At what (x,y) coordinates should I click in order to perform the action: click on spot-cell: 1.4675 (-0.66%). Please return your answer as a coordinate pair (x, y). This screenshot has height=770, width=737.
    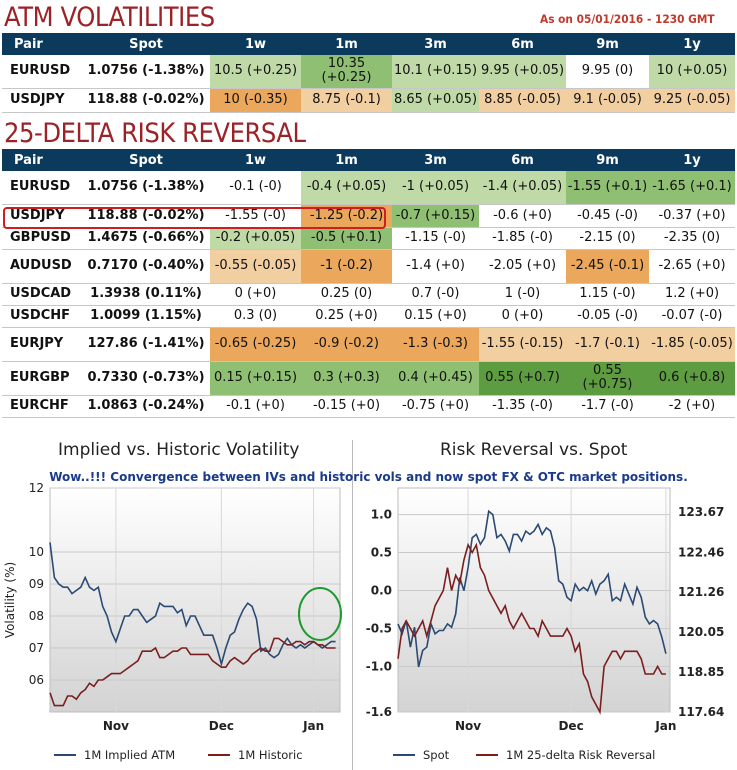
    Looking at the image, I should click on (146, 238).